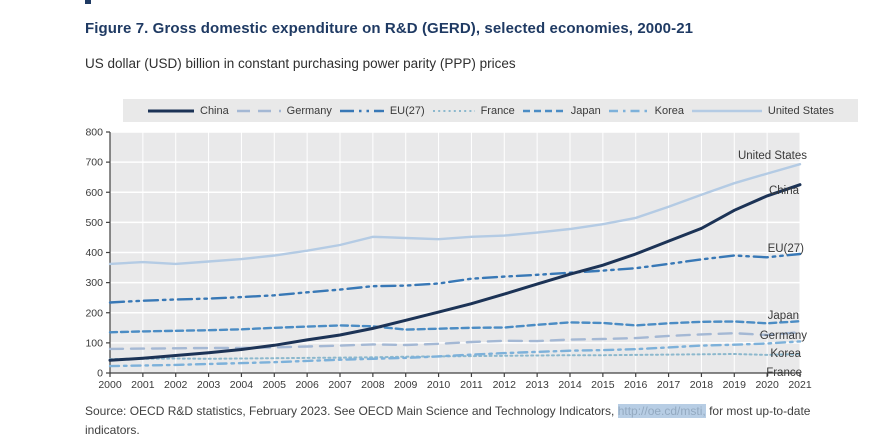 The width and height of the screenshot is (877, 444). Describe the element at coordinates (784, 191) in the screenshot. I see `series-label-china: China` at that location.